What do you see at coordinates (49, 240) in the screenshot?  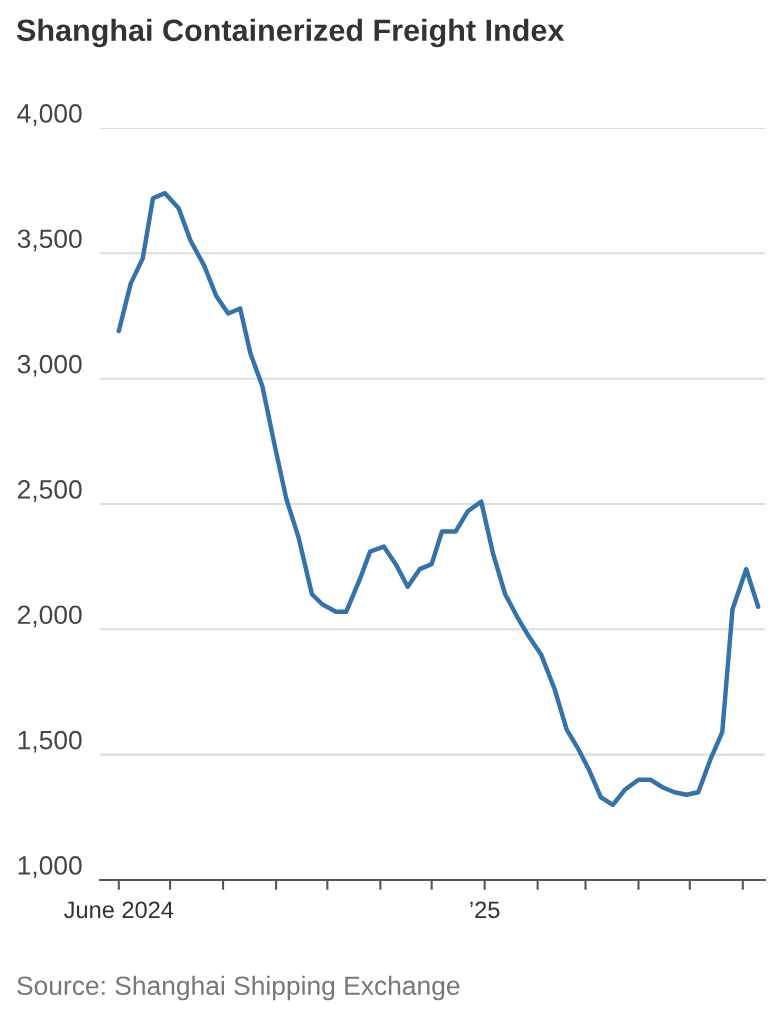 I see `y-tick-label: 3,500` at bounding box center [49, 240].